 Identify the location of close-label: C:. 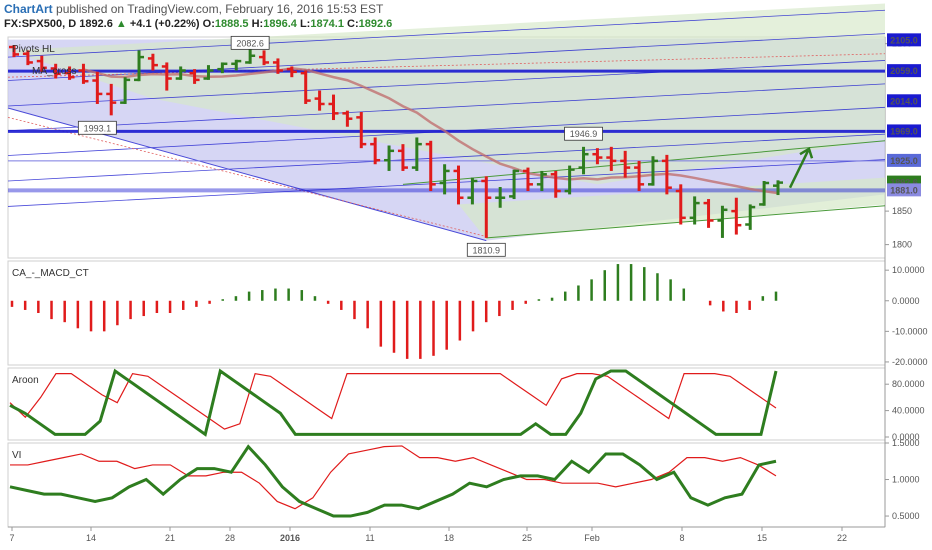
(353, 24).